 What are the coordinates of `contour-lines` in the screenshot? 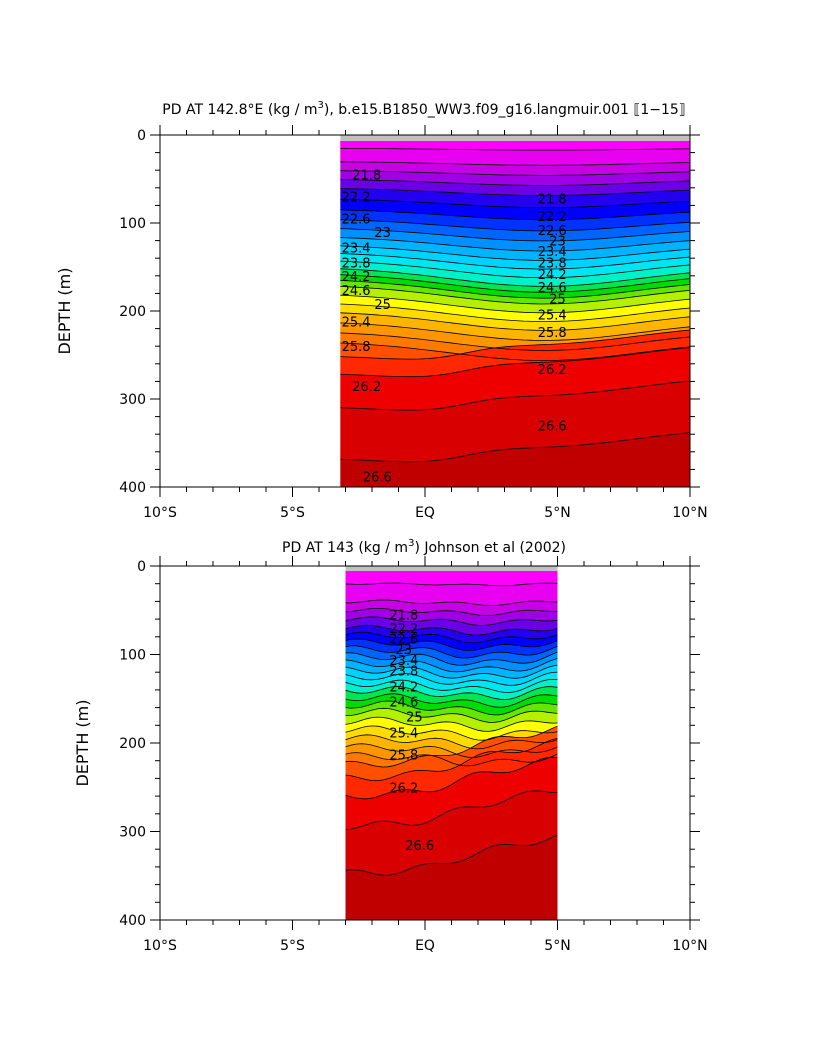 It's located at (451, 729).